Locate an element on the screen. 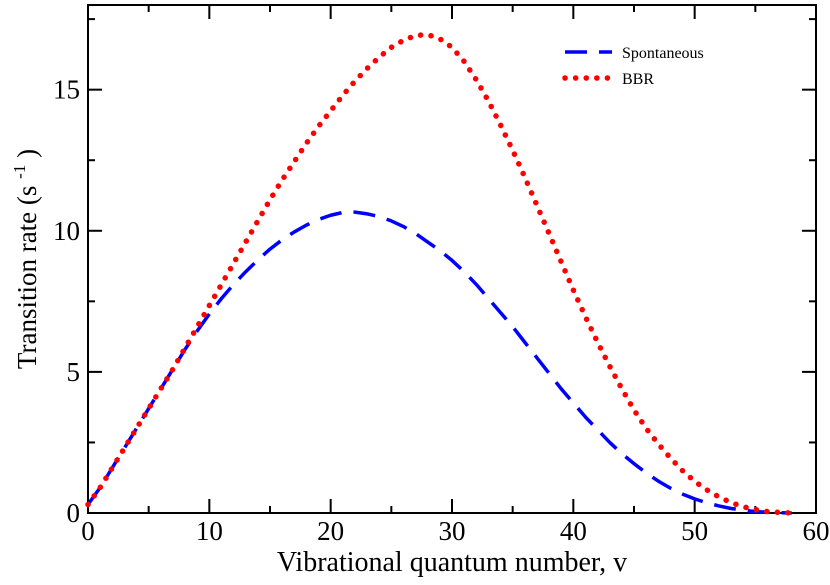 Image resolution: width=830 pixels, height=585 pixels. y-tick-label: 15 is located at coordinates (66, 90).